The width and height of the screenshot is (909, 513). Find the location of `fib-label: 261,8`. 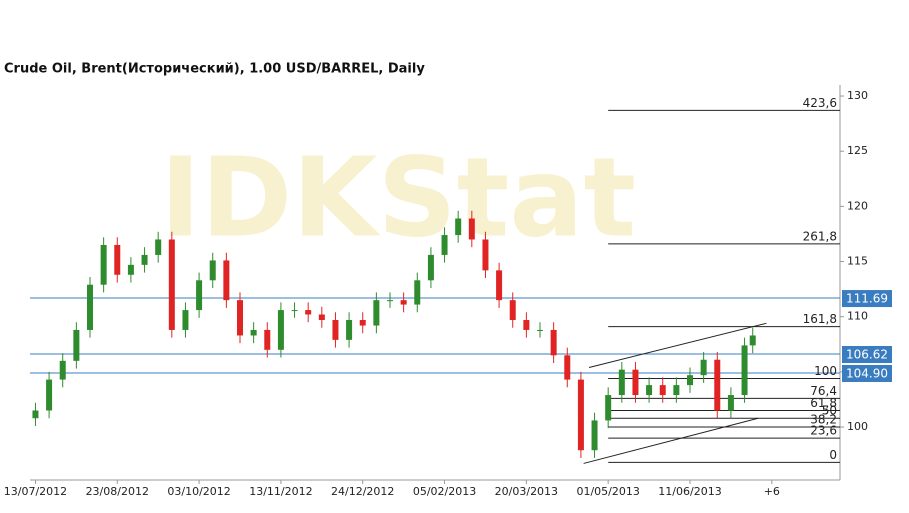

fib-label: 261,8 is located at coordinates (820, 236).